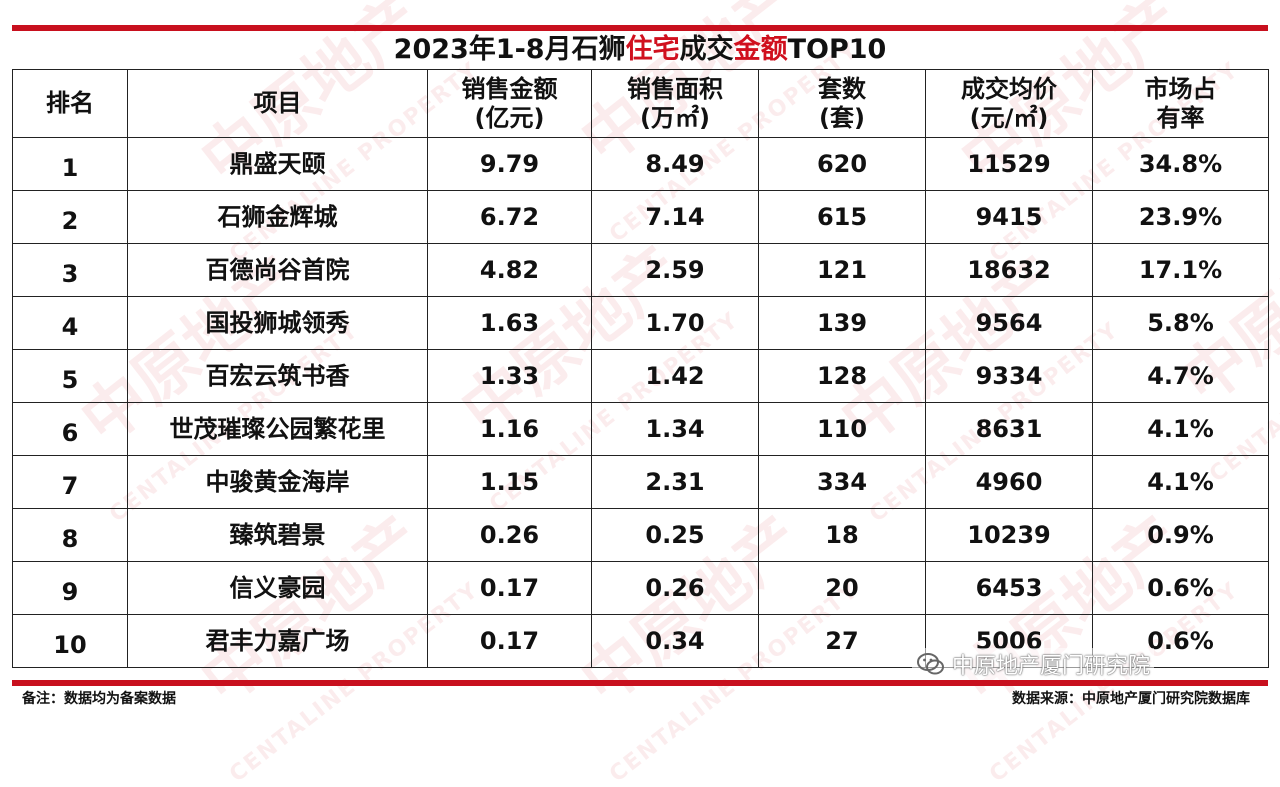 This screenshot has width=1280, height=787. Describe the element at coordinates (277, 103) in the screenshot. I see `header-project: 项目` at that location.